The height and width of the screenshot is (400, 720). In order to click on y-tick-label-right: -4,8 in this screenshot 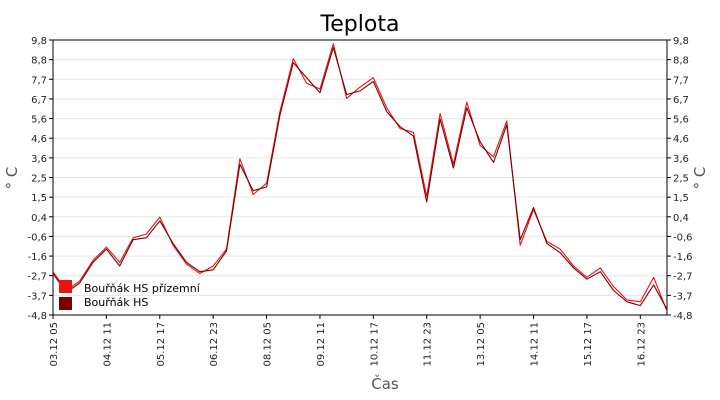, I will do `click(683, 316)`.